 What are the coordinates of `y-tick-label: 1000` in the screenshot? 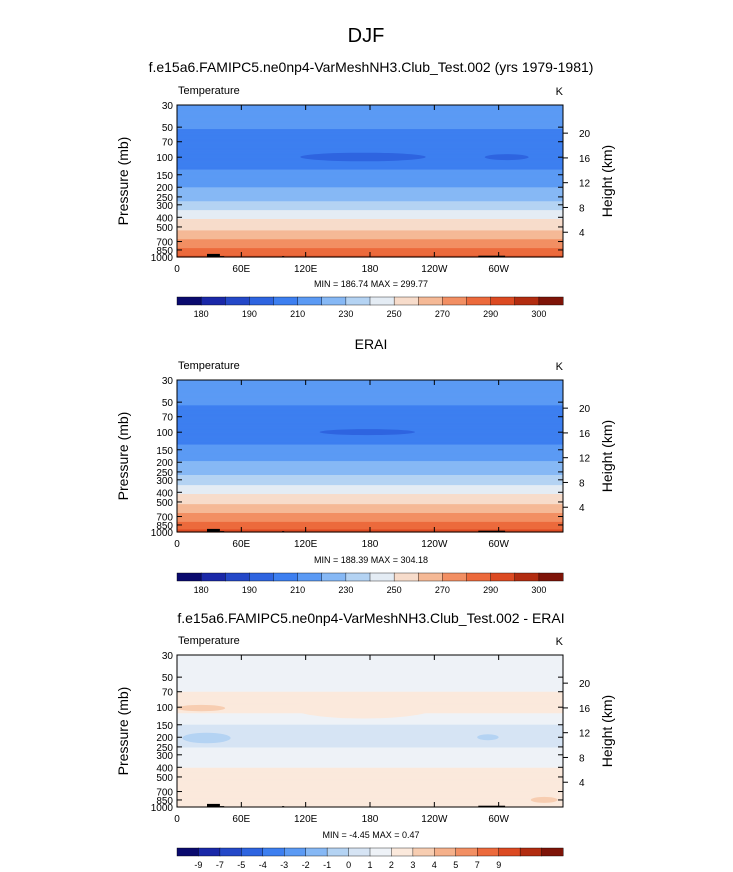 It's located at (162, 808).